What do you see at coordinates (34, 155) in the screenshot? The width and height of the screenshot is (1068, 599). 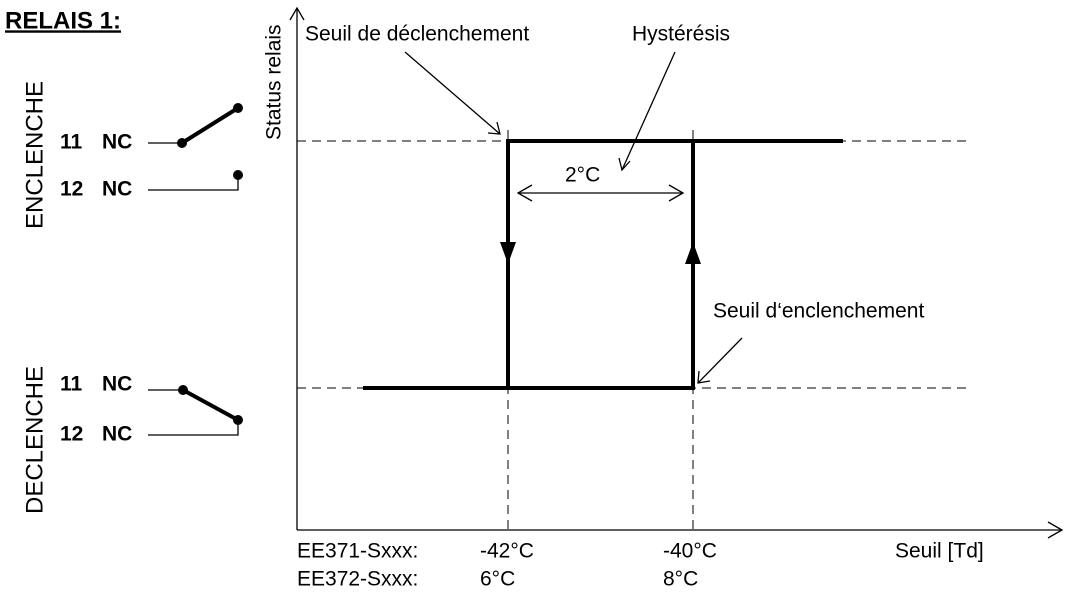 I see `state-label: ENCLENCHE` at bounding box center [34, 155].